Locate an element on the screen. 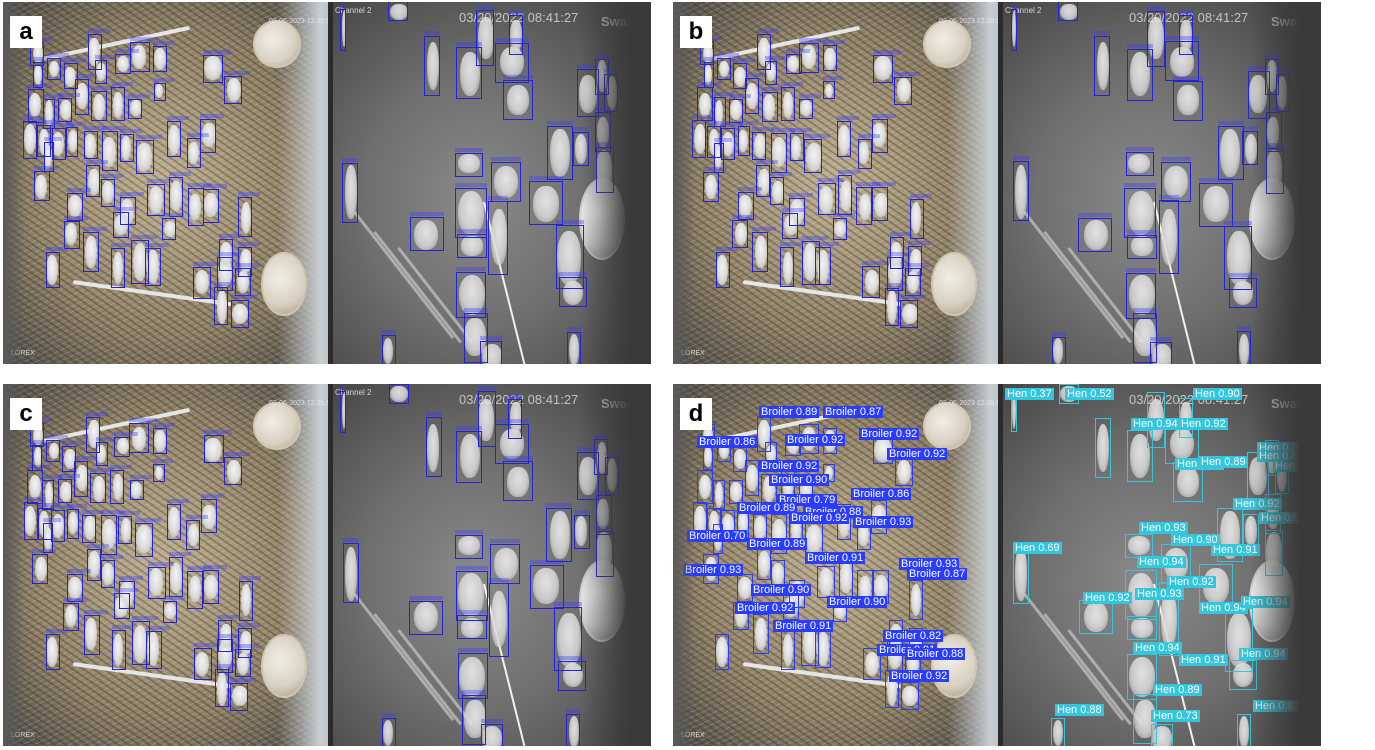 The height and width of the screenshot is (750, 1375). hen-label: Hen 0.91 is located at coordinates (1203, 660).